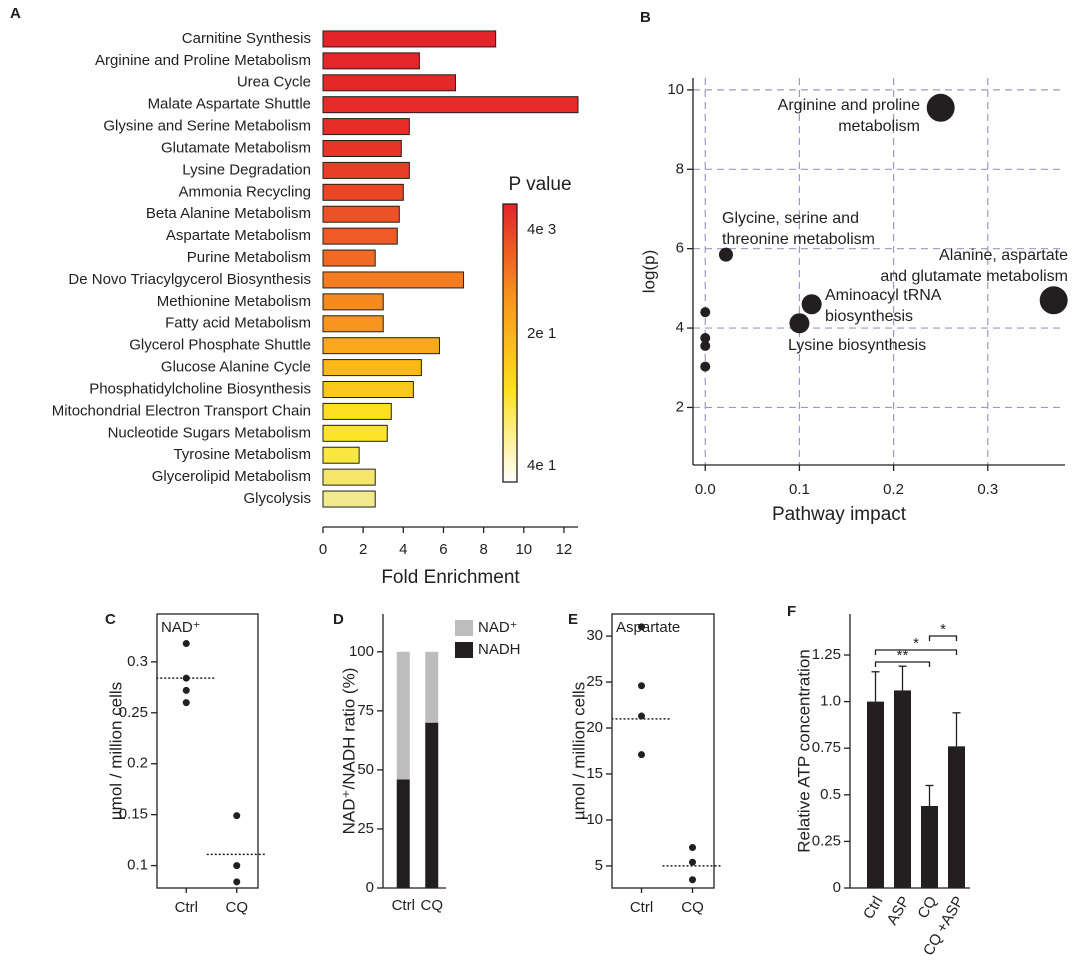 The image size is (1084, 964). Describe the element at coordinates (803, 751) in the screenshot. I see `y-axis-label: Relative ATP concentration` at that location.